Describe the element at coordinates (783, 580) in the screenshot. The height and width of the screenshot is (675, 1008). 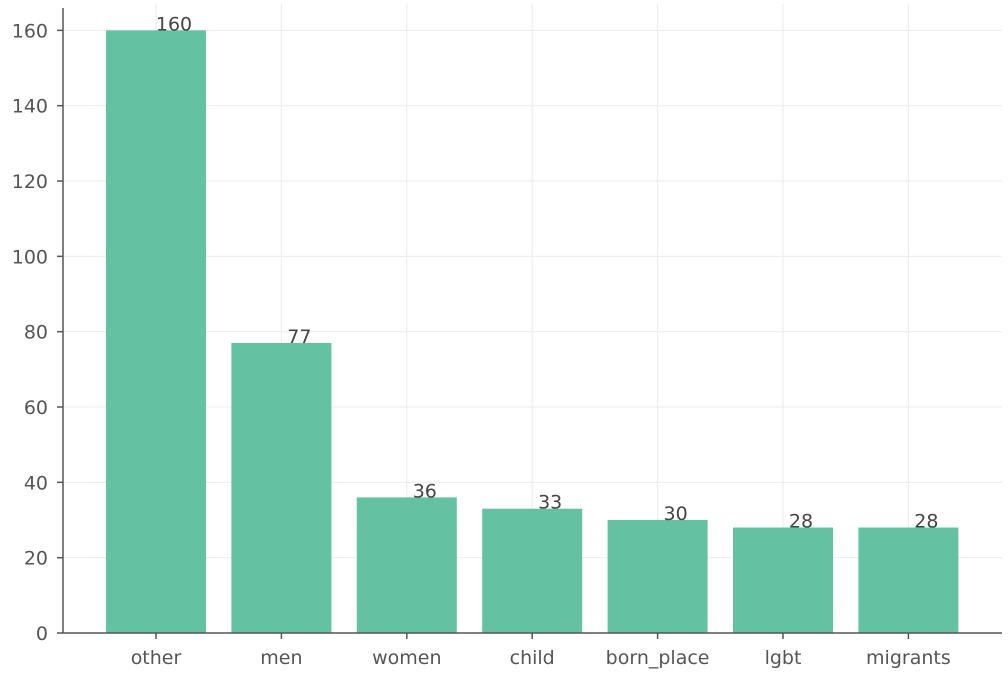
I see `bar-lgbt` at that location.